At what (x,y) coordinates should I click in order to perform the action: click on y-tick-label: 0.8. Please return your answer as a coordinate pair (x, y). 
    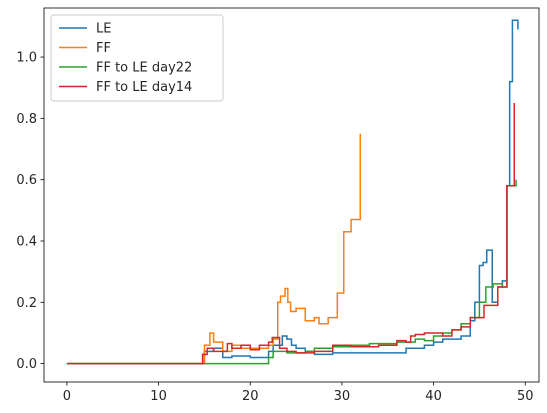
    Looking at the image, I should click on (26, 119).